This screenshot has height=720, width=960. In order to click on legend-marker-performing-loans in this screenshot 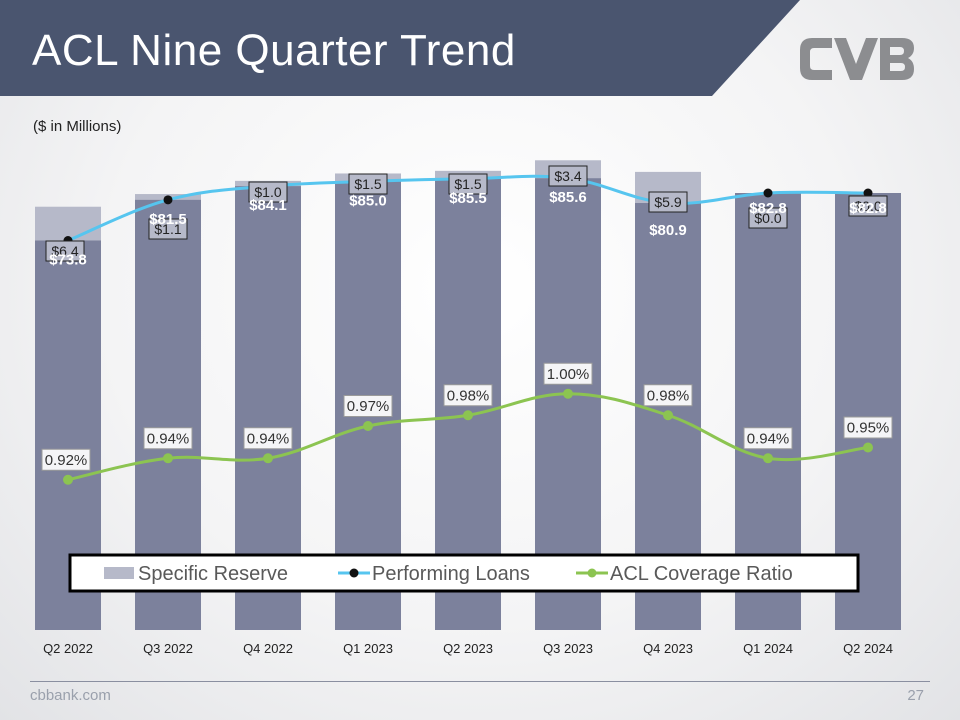, I will do `click(354, 573)`.